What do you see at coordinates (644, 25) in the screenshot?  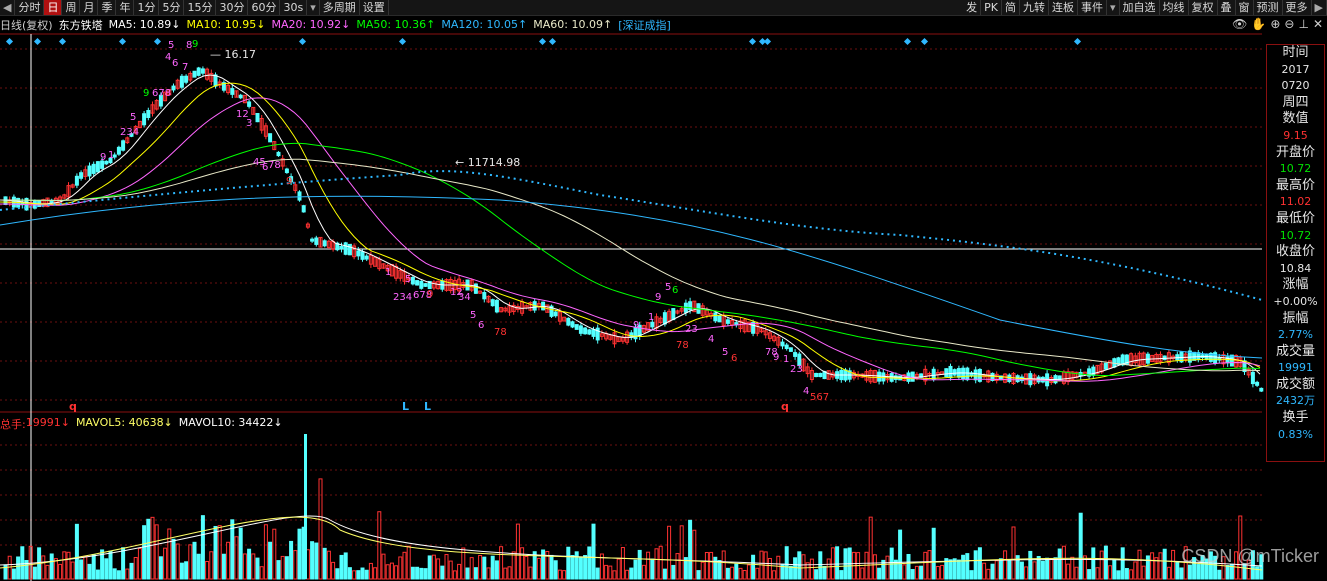 I see `index-overlay-label: [深证成指]` at bounding box center [644, 25].